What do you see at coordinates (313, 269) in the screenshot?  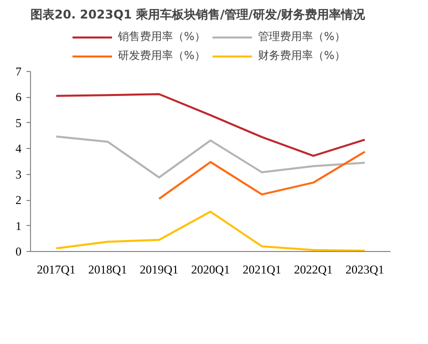 I see `x-tick-label: 2022Q1` at bounding box center [313, 269].